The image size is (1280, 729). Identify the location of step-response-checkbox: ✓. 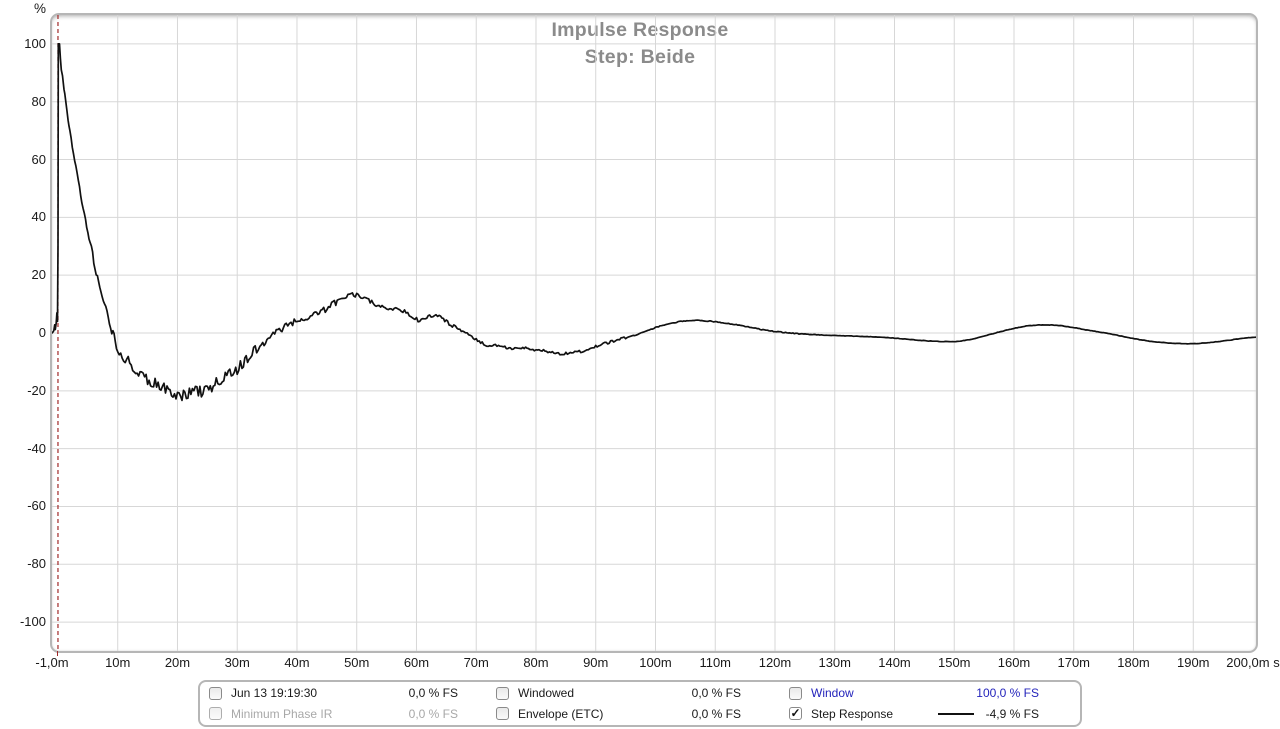
(795, 713).